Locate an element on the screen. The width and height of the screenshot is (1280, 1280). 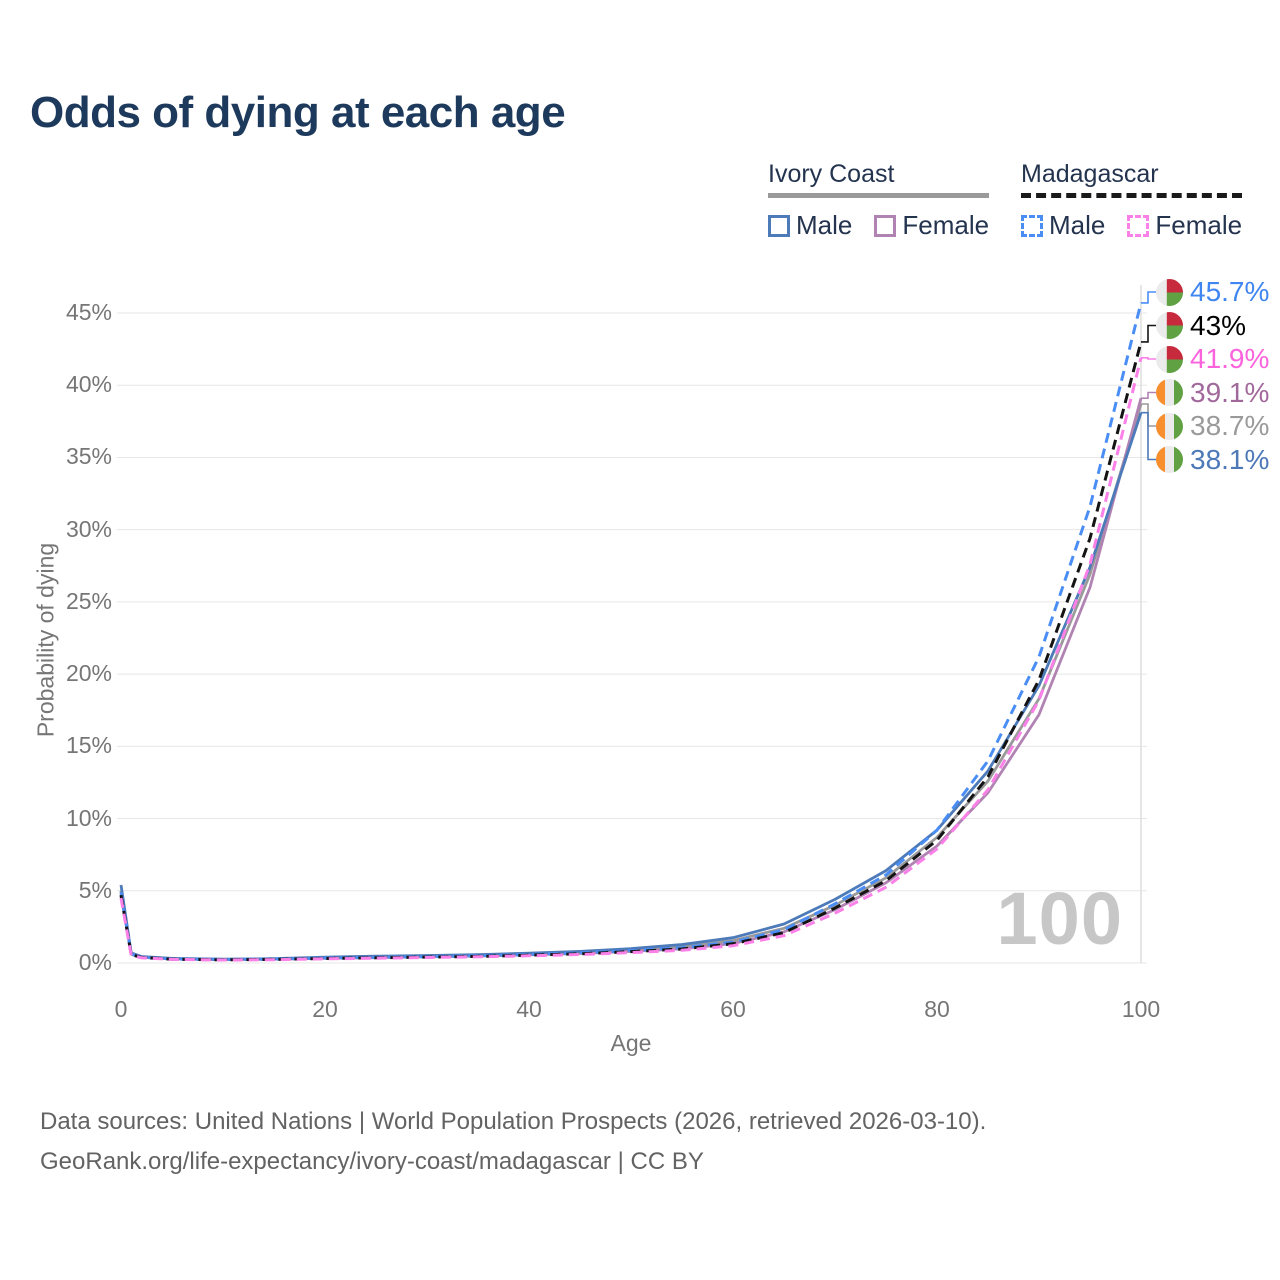
legend-line-sample-ivory-coast is located at coordinates (879, 195).